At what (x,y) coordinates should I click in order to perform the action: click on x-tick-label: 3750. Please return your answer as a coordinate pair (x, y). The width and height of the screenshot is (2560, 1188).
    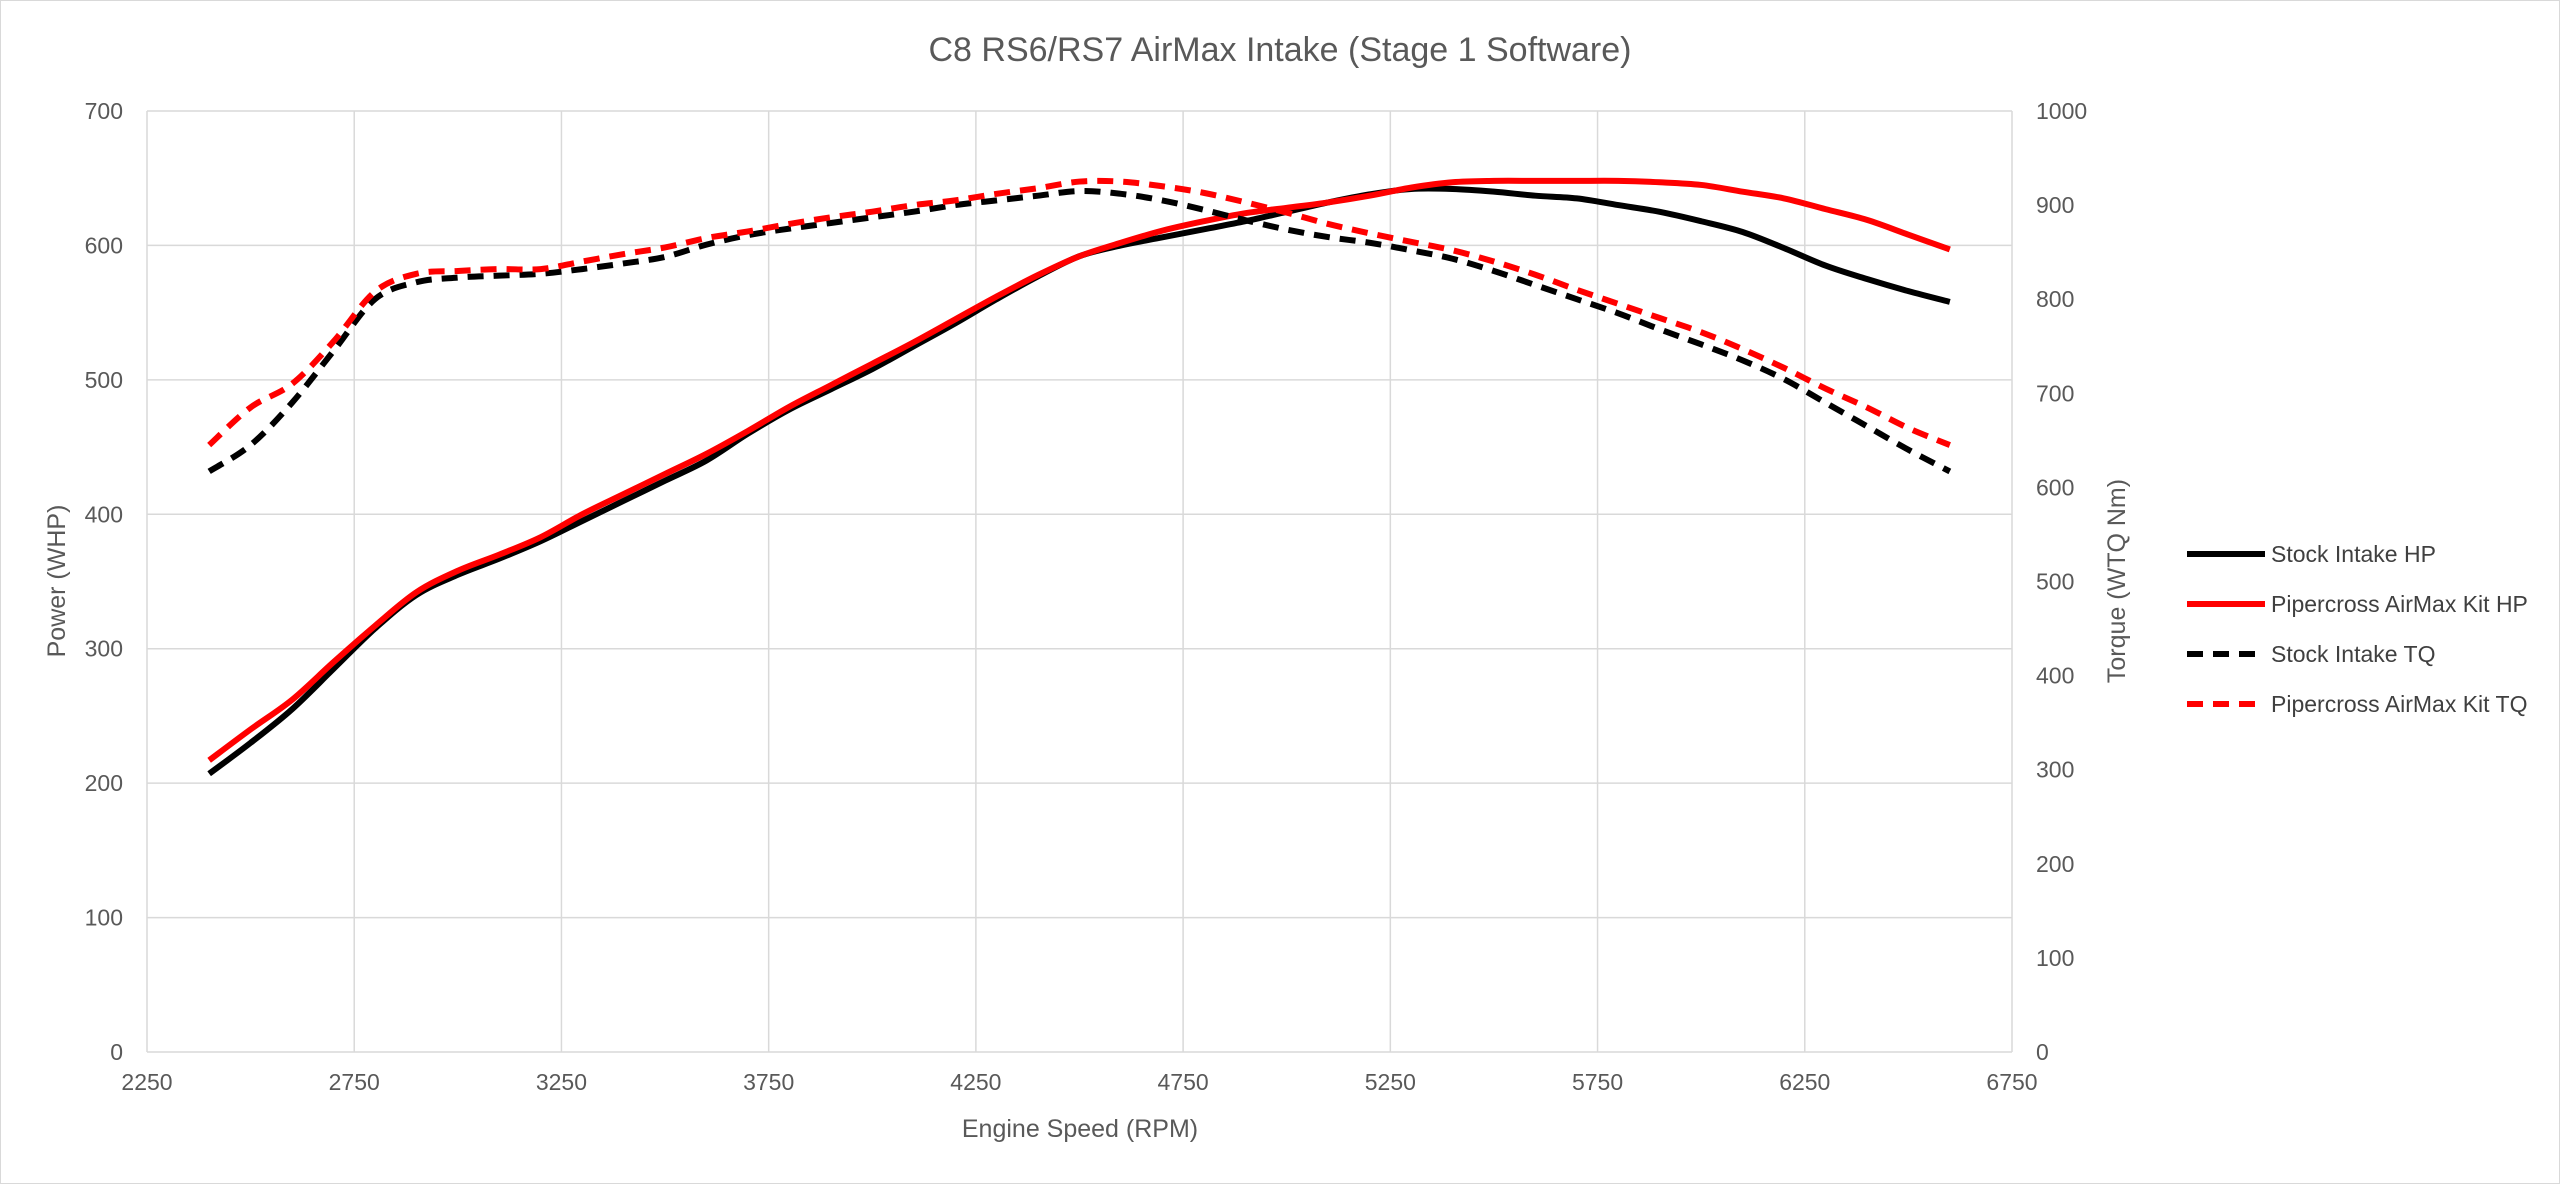
    Looking at the image, I should click on (768, 1082).